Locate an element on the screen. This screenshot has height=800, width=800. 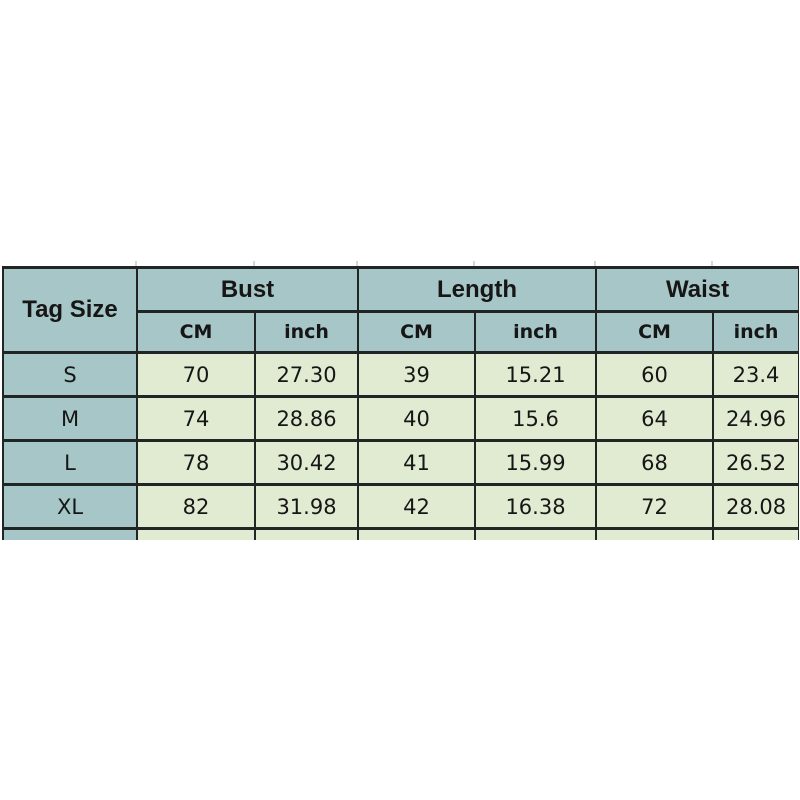
data-cell: 72 is located at coordinates (655, 506).